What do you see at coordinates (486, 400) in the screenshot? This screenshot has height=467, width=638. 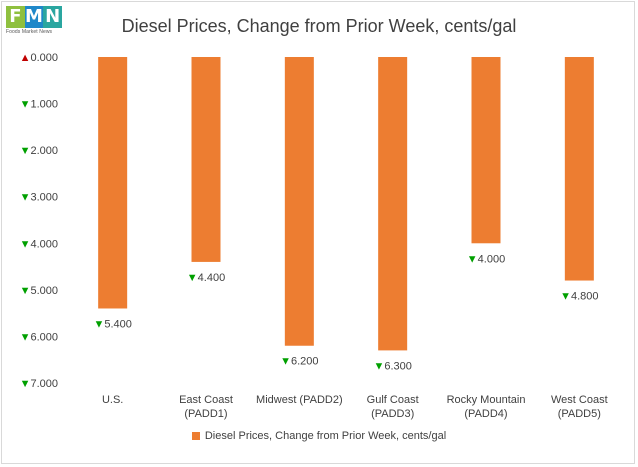 I see `x-tick-line: Rocky Mountain` at bounding box center [486, 400].